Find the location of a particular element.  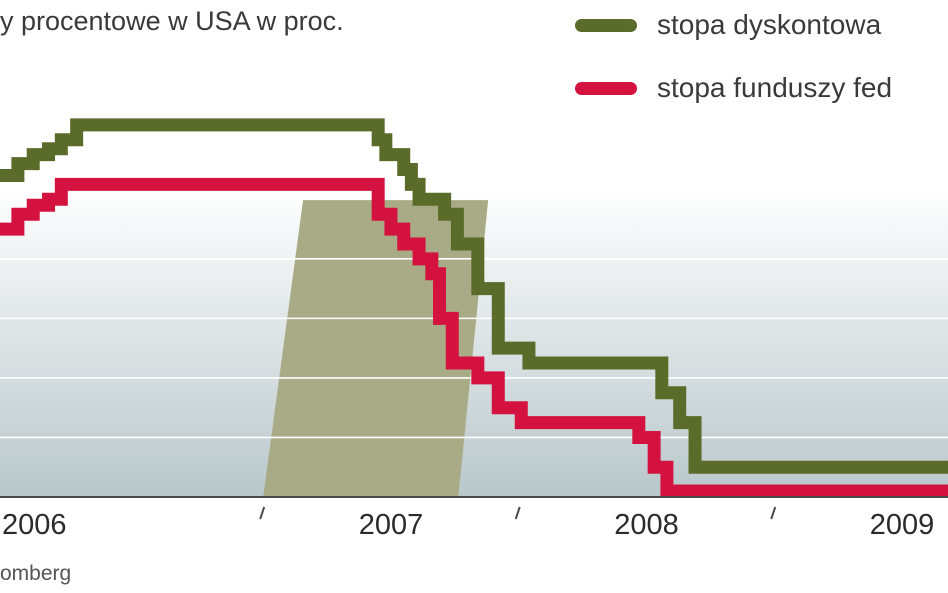

chart-title: y procentowe w USA w proc. is located at coordinates (172, 21).